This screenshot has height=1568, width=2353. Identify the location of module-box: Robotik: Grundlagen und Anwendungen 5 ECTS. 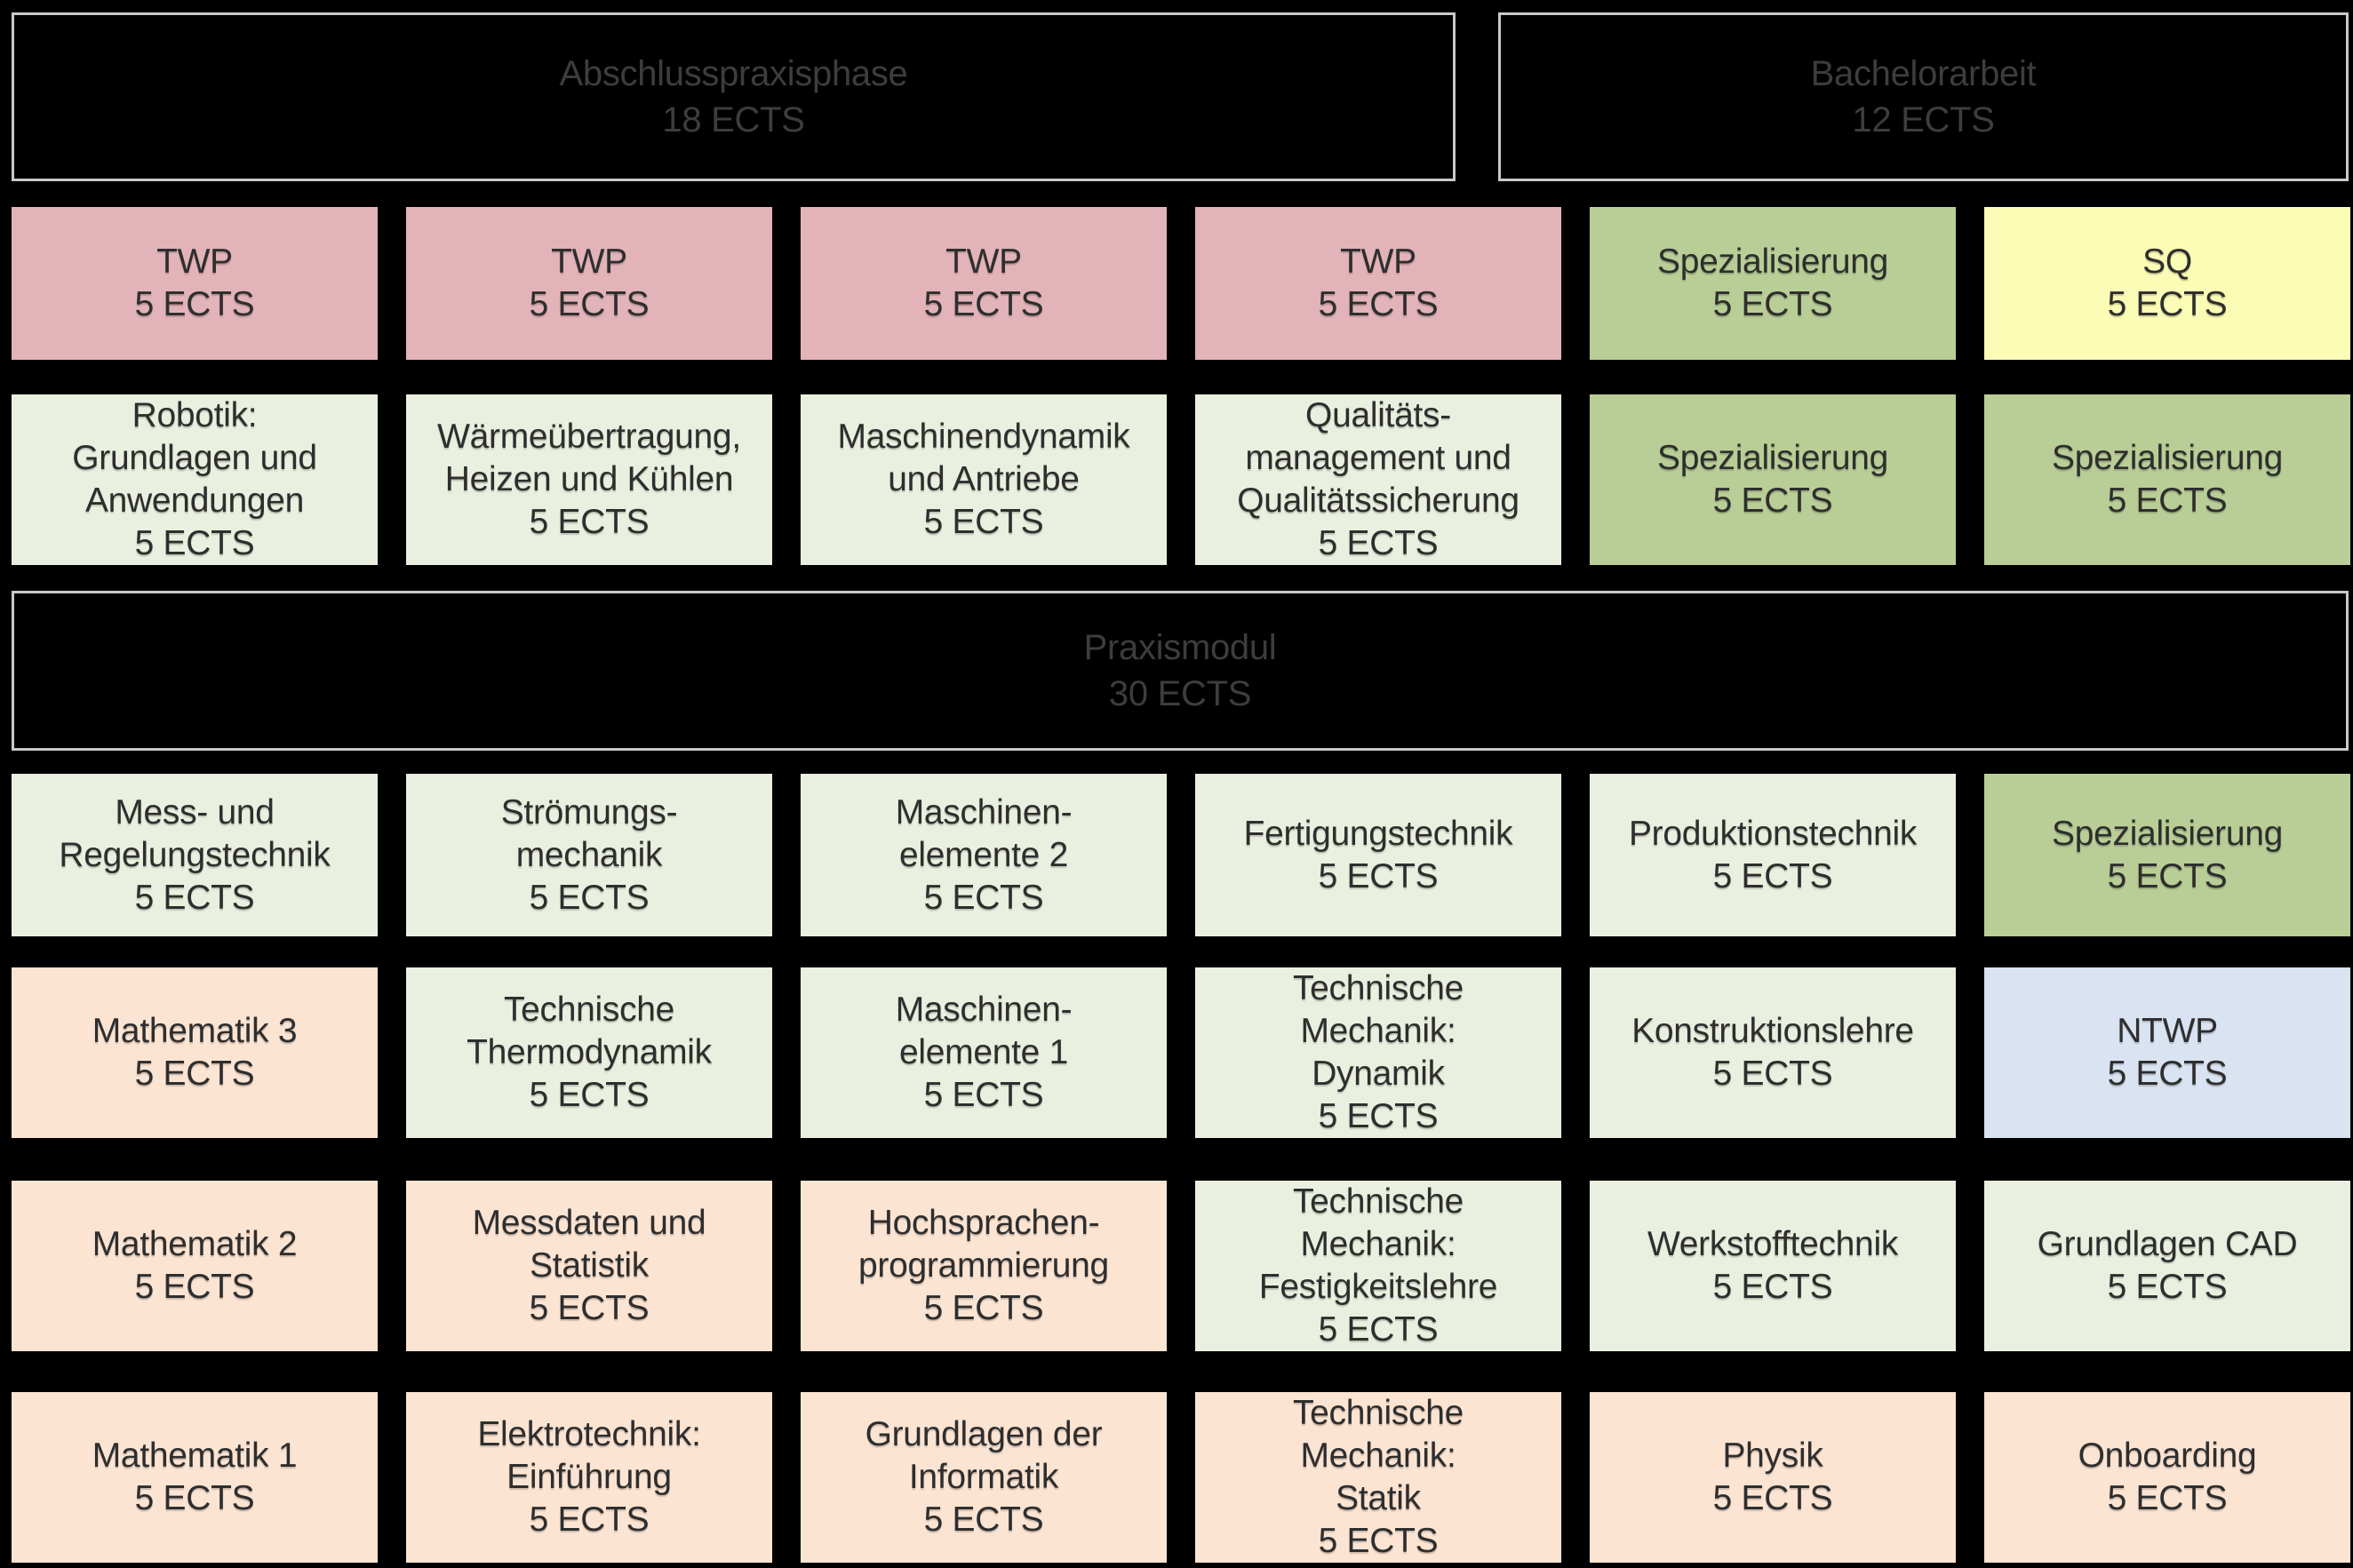
(195, 479).